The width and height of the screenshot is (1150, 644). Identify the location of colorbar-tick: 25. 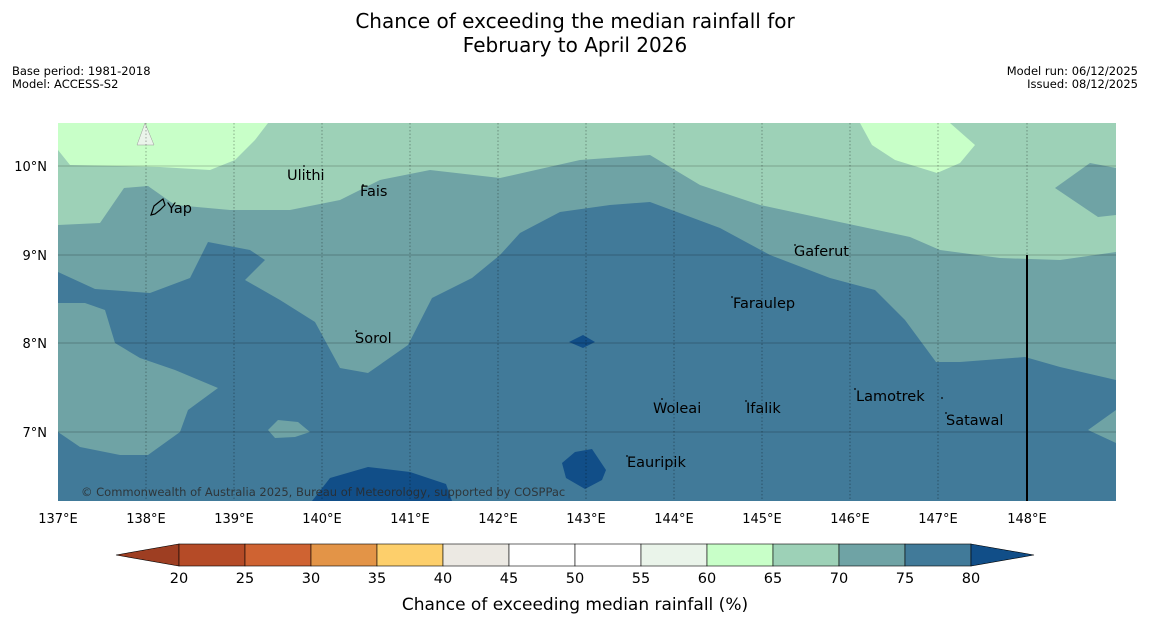
(245, 579).